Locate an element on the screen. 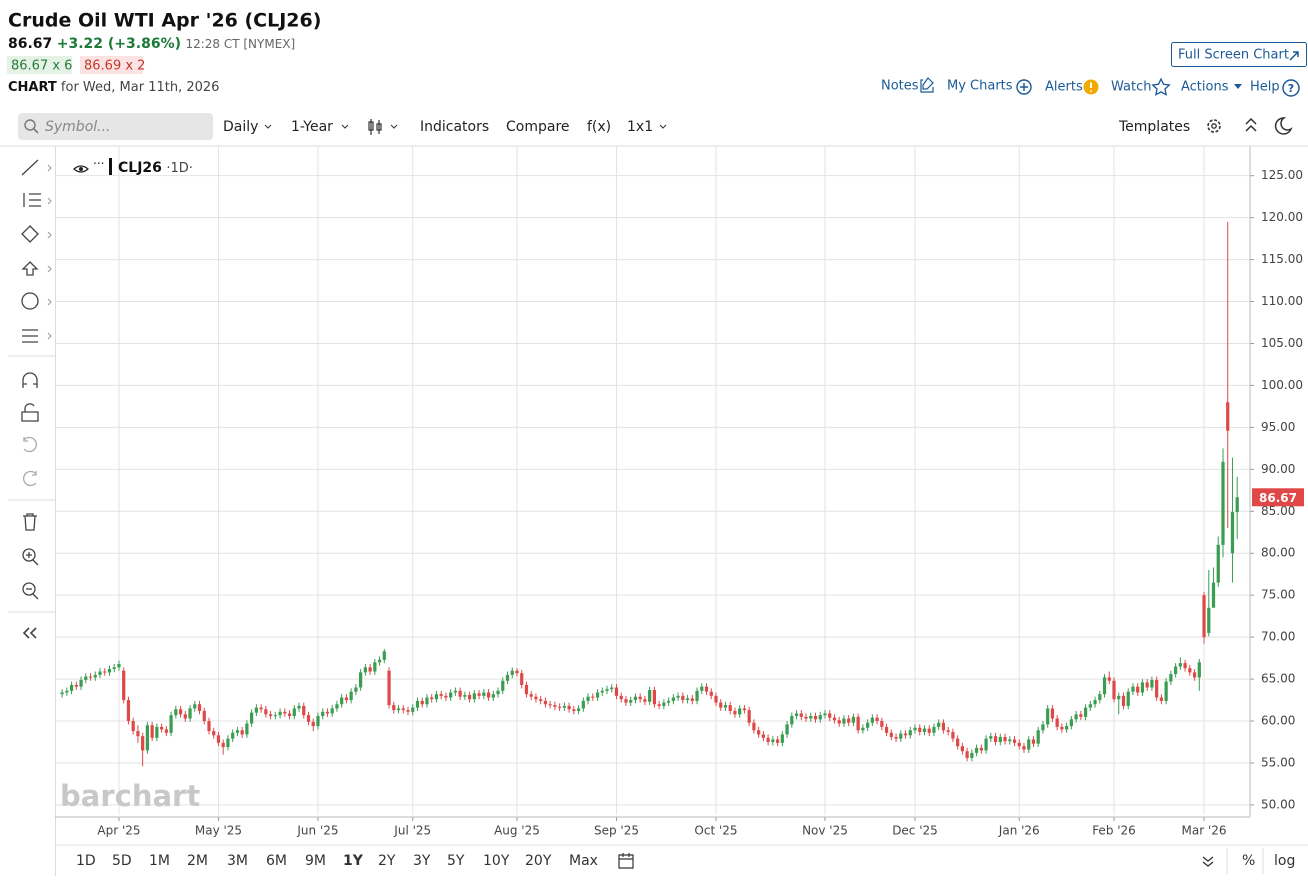  legend-menu: ··· is located at coordinates (98, 164).